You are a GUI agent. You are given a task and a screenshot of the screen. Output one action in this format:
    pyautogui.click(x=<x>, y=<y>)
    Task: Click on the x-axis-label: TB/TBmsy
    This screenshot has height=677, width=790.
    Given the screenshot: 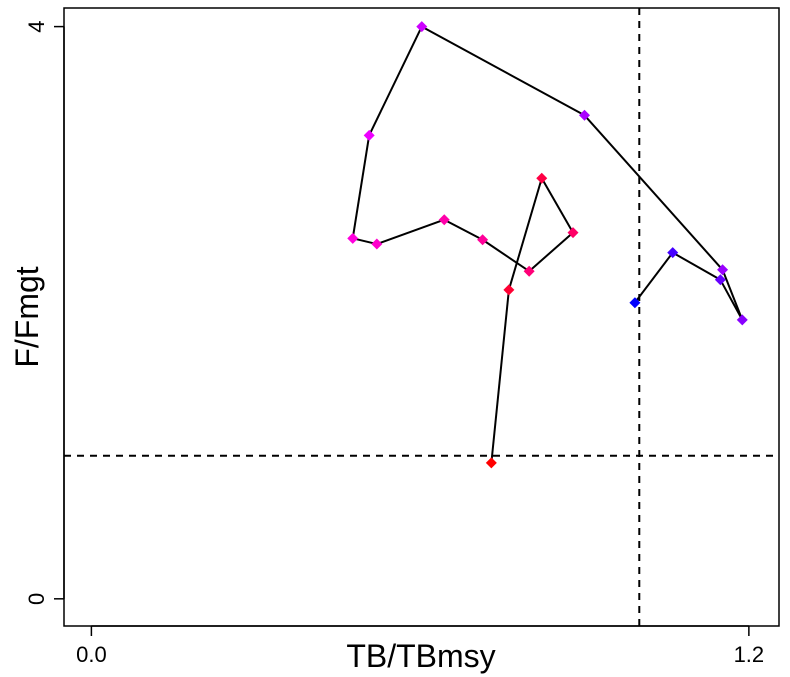 What is the action you would take?
    pyautogui.click(x=420, y=656)
    